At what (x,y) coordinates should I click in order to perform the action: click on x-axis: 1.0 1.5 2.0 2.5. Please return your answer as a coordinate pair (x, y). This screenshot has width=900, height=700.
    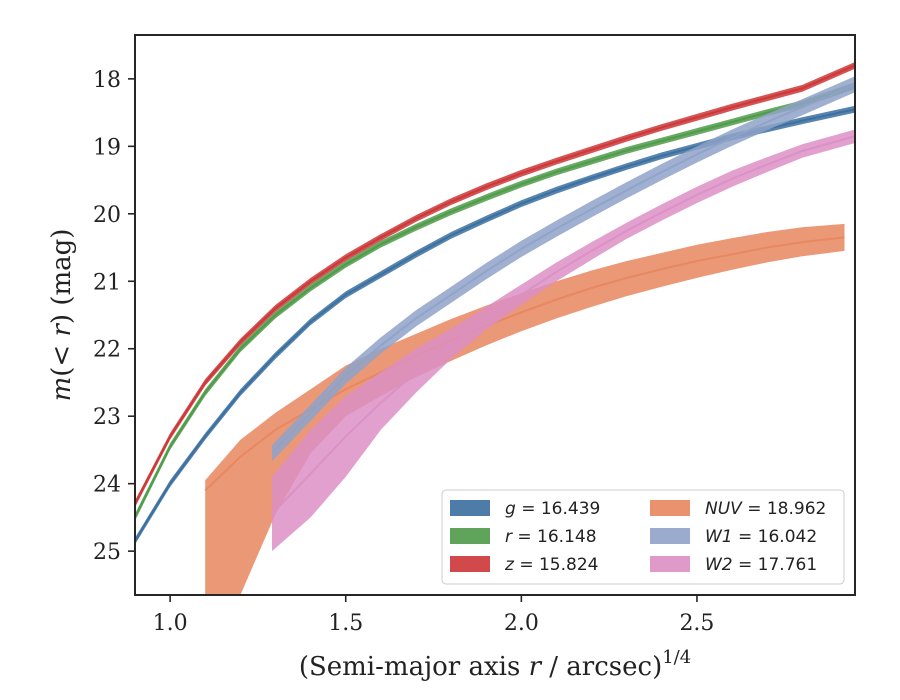
    Looking at the image, I should click on (433, 615).